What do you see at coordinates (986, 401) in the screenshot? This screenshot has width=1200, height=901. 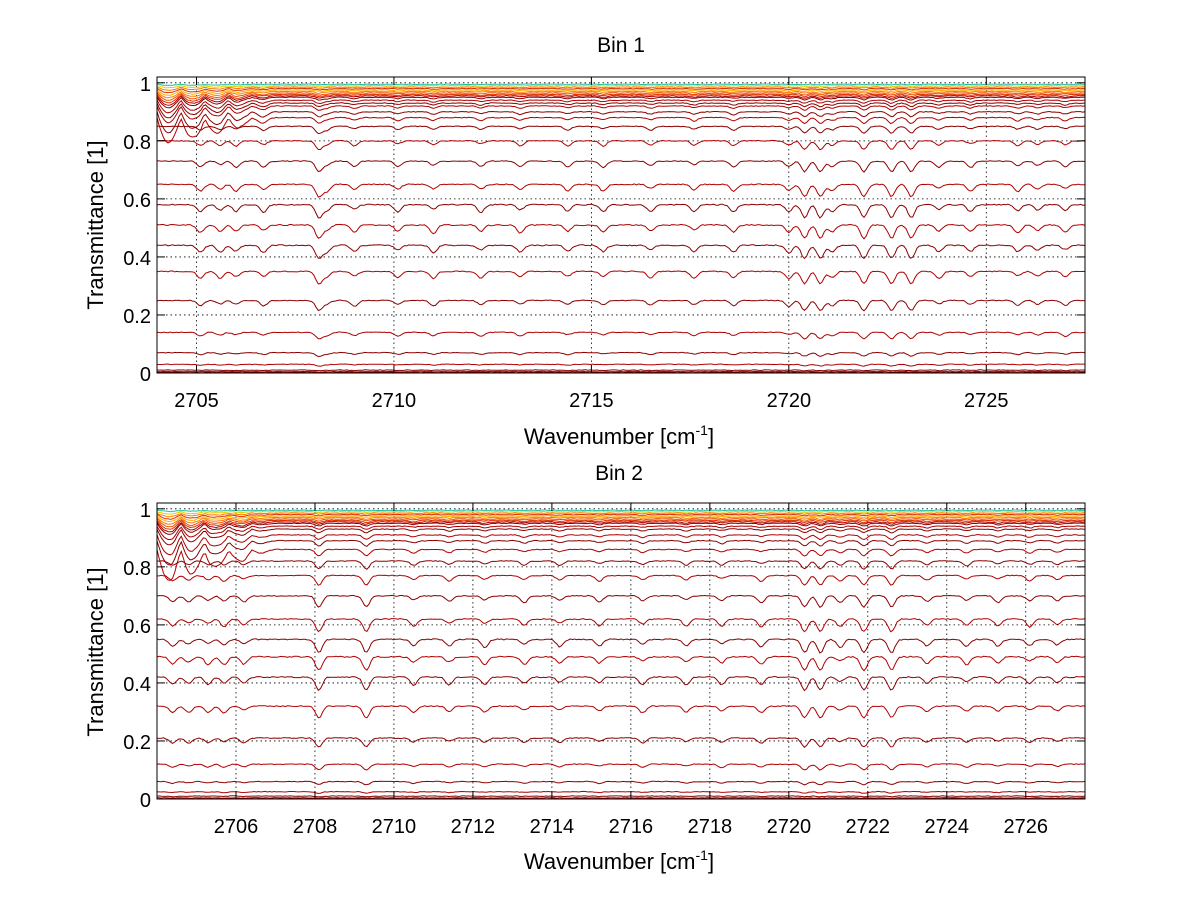 I see `x-tick-label: 2725` at bounding box center [986, 401].